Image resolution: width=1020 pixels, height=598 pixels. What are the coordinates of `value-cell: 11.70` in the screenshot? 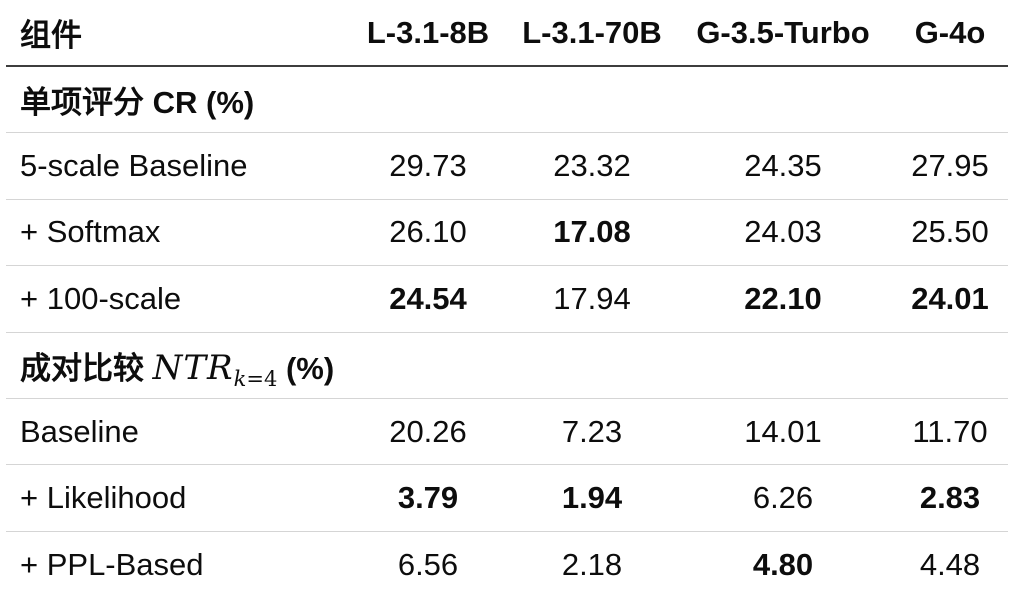 It's located at (950, 432).